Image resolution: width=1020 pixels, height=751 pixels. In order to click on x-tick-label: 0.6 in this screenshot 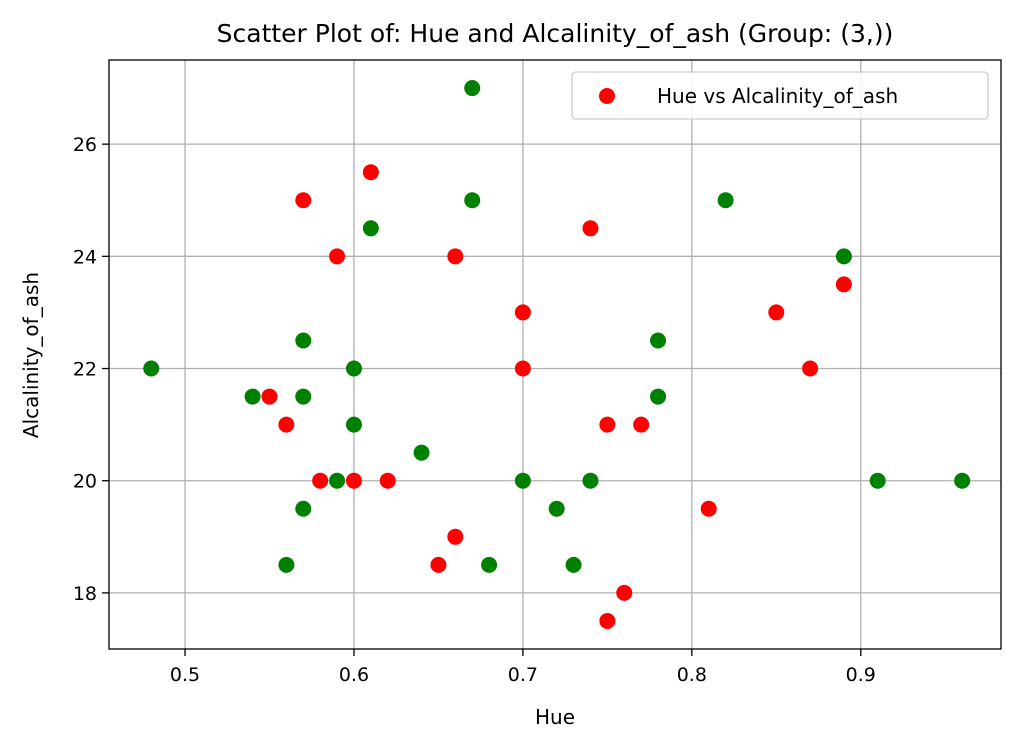, I will do `click(354, 675)`.